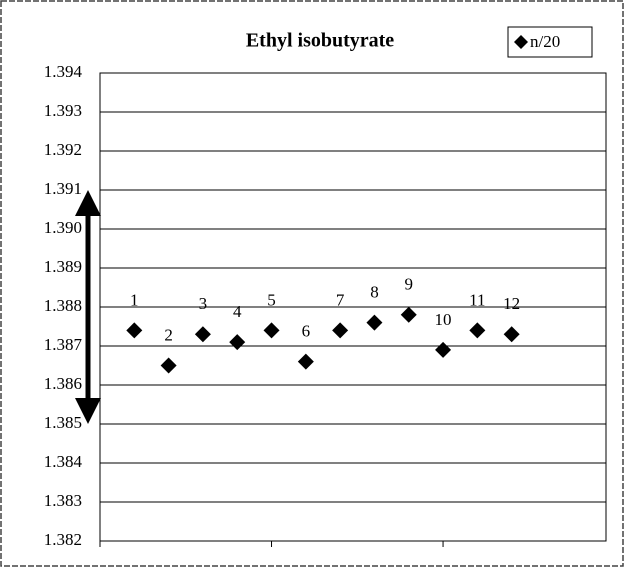 The image size is (624, 567). Describe the element at coordinates (545, 41) in the screenshot. I see `legend-label: n/20` at that location.